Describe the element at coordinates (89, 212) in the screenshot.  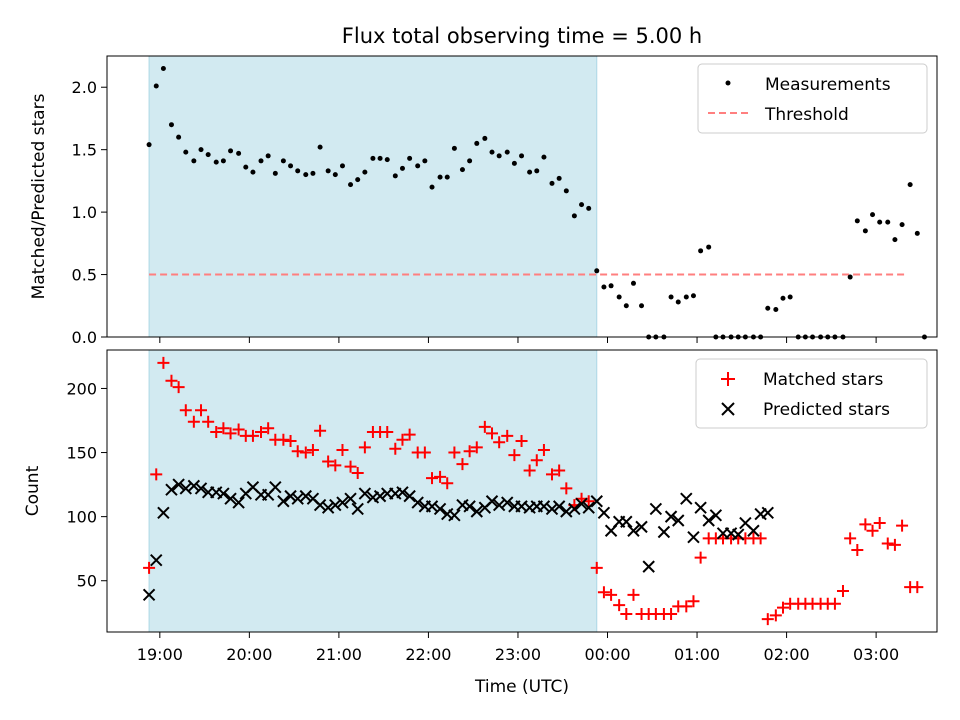
I see `top-y-axis: 0.0 0.5 1.0 1.5 2.0` at that location.